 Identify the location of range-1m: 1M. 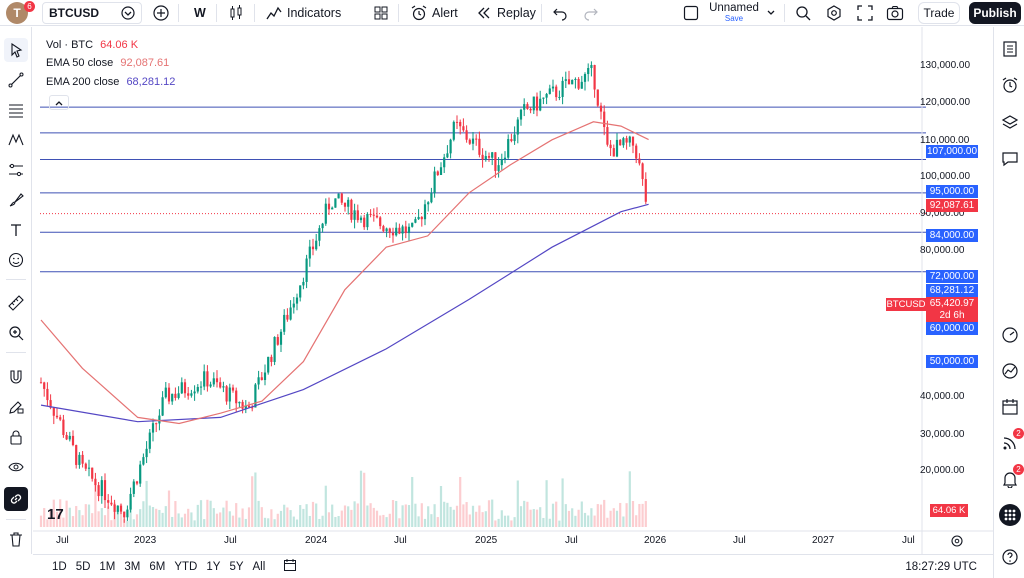
(107, 566).